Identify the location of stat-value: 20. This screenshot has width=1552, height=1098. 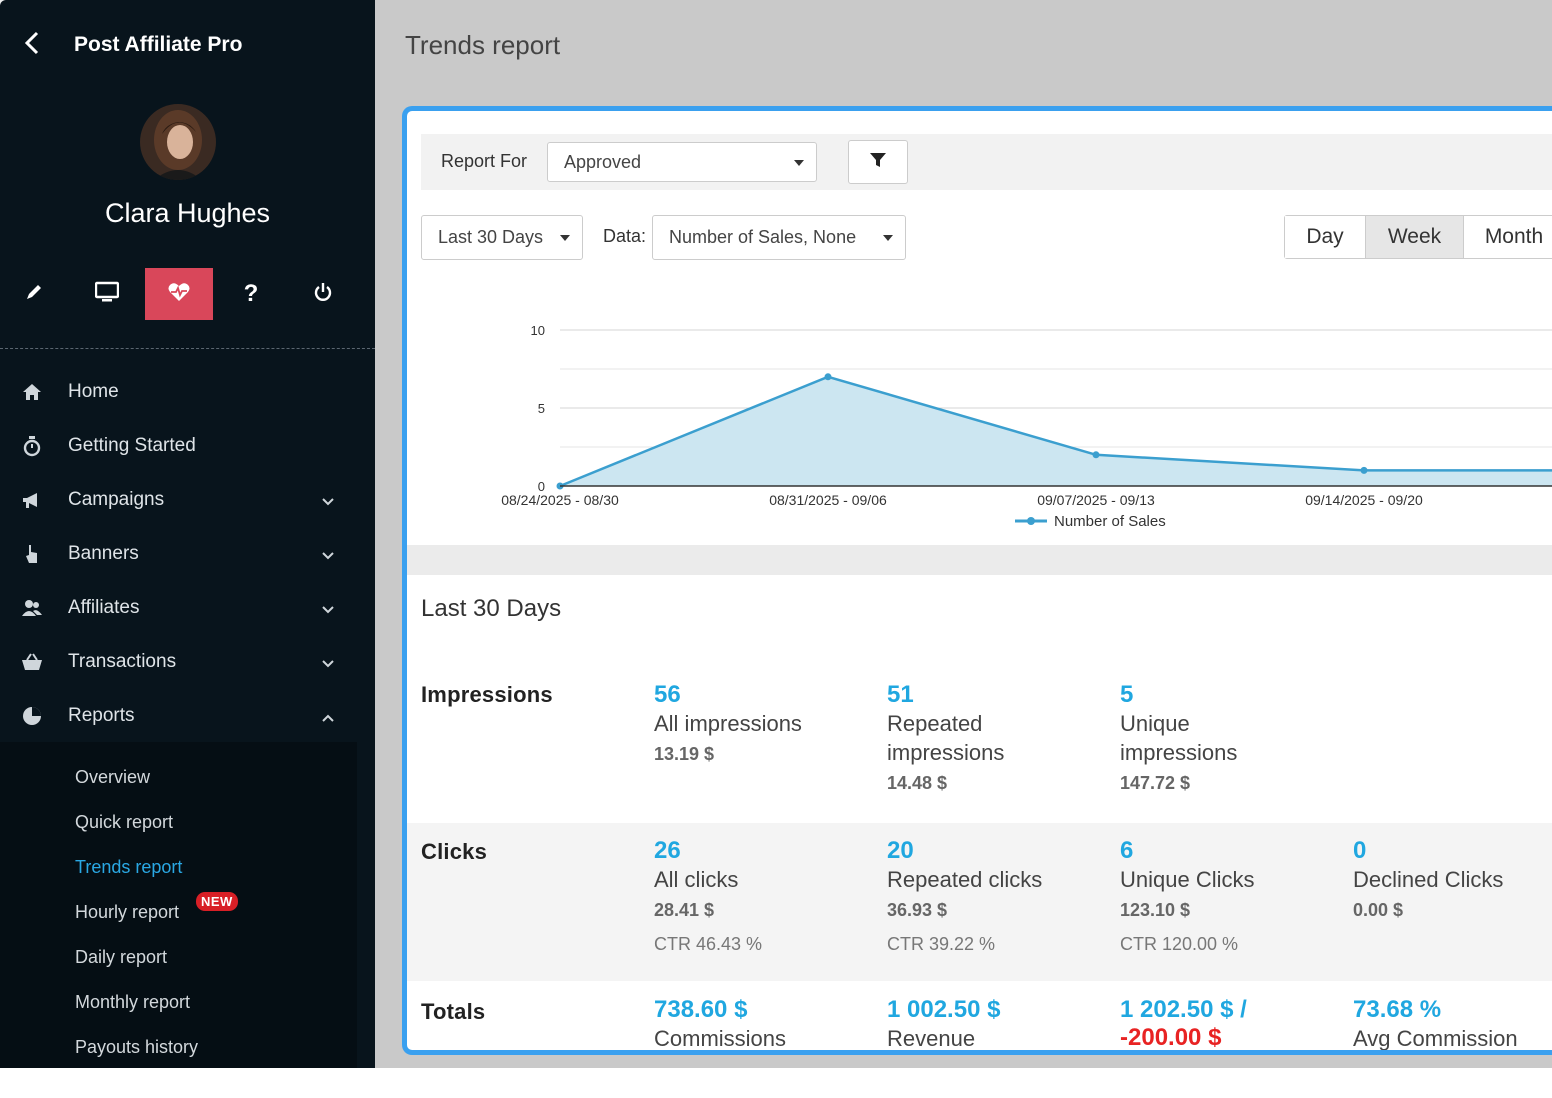
(900, 850).